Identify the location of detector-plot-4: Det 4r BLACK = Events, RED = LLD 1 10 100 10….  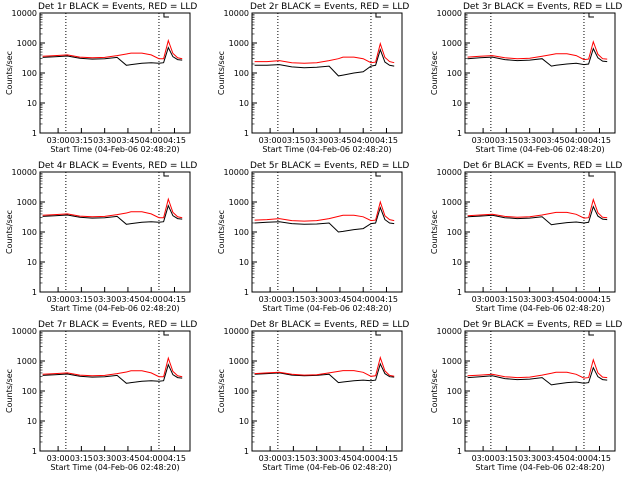
(101, 237).